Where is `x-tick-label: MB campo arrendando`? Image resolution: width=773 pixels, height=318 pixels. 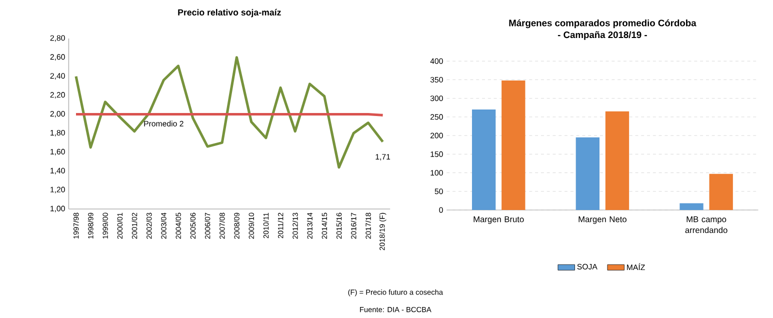
x-tick-label: MB campo arrendando is located at coordinates (706, 224).